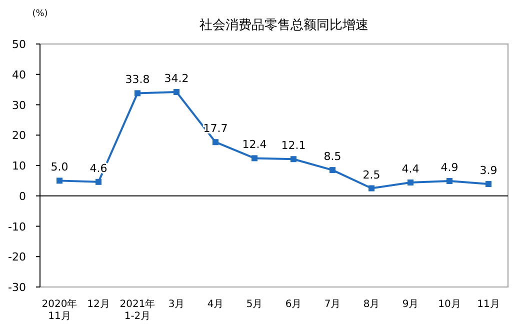  Describe the element at coordinates (411, 169) in the screenshot. I see `text: 4.4` at that location.